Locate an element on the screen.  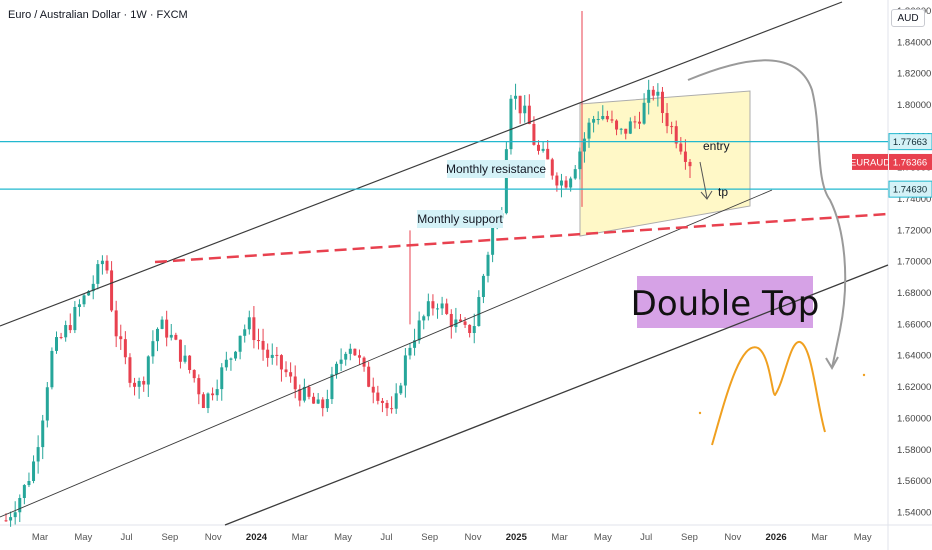
price-tick-label: 1.82000 is located at coordinates (914, 74).